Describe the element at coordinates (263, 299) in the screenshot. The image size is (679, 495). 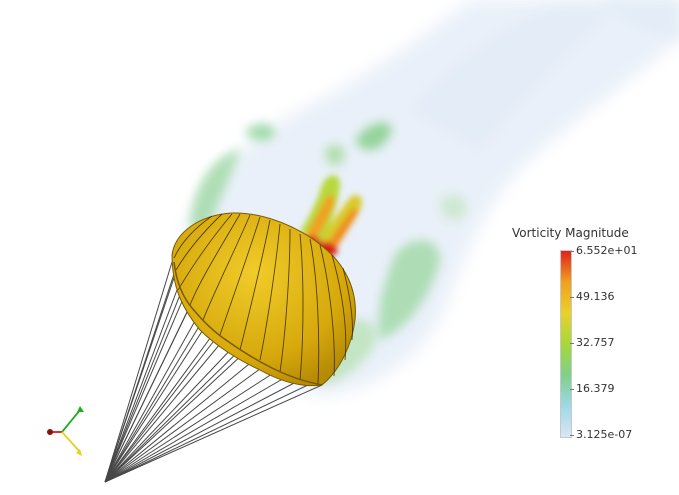
I see `parachute-canopy` at that location.